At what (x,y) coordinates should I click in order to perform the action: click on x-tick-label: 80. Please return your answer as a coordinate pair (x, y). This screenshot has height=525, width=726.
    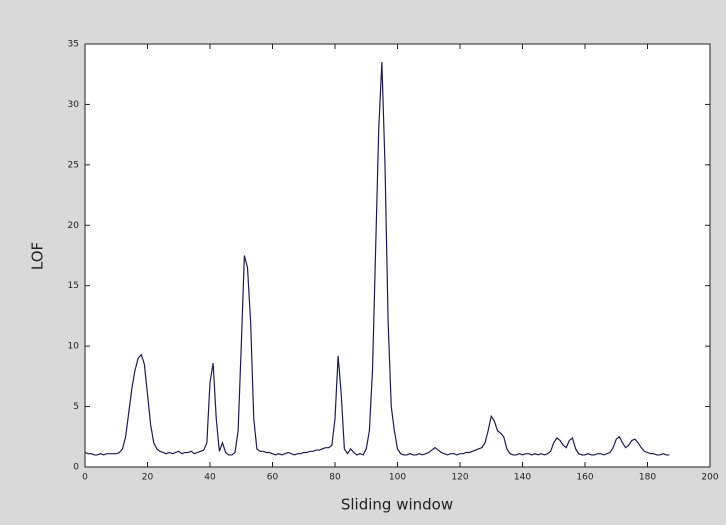
    Looking at the image, I should click on (335, 478).